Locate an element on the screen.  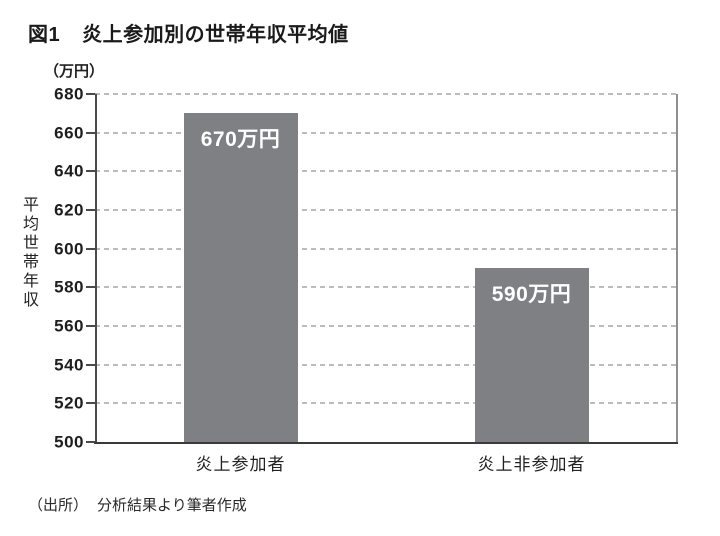
y-tick-label-540: 540 is located at coordinates (69, 365).